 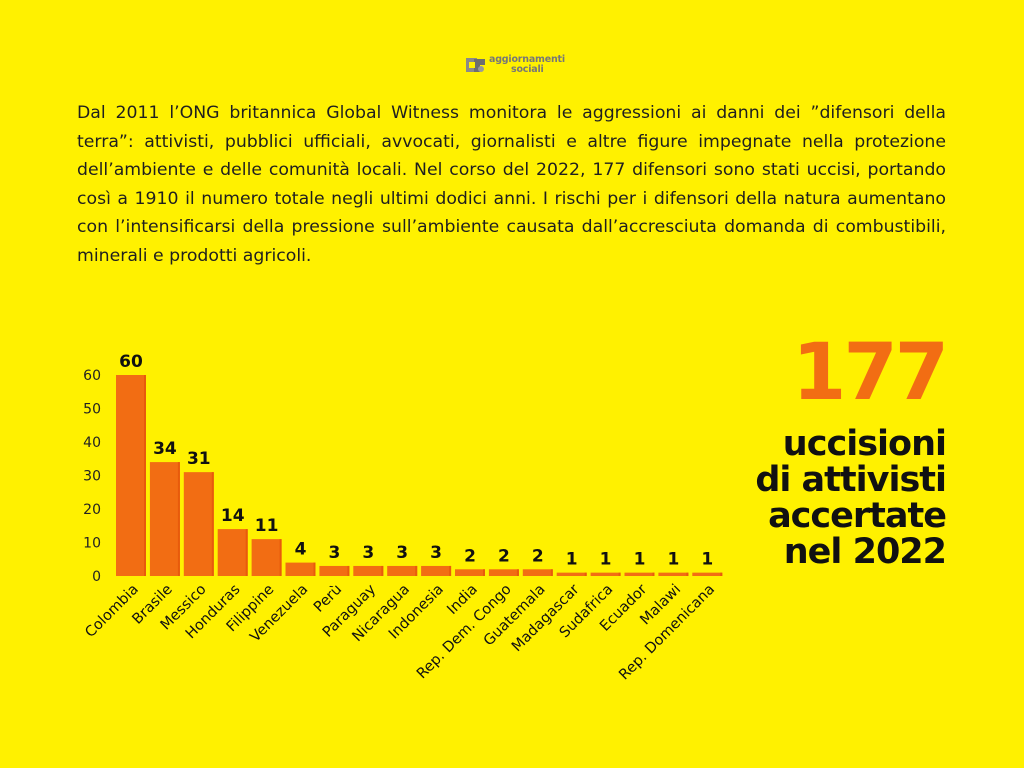 What do you see at coordinates (864, 444) in the screenshot?
I see `highlight-caption-line: uccisioni` at bounding box center [864, 444].